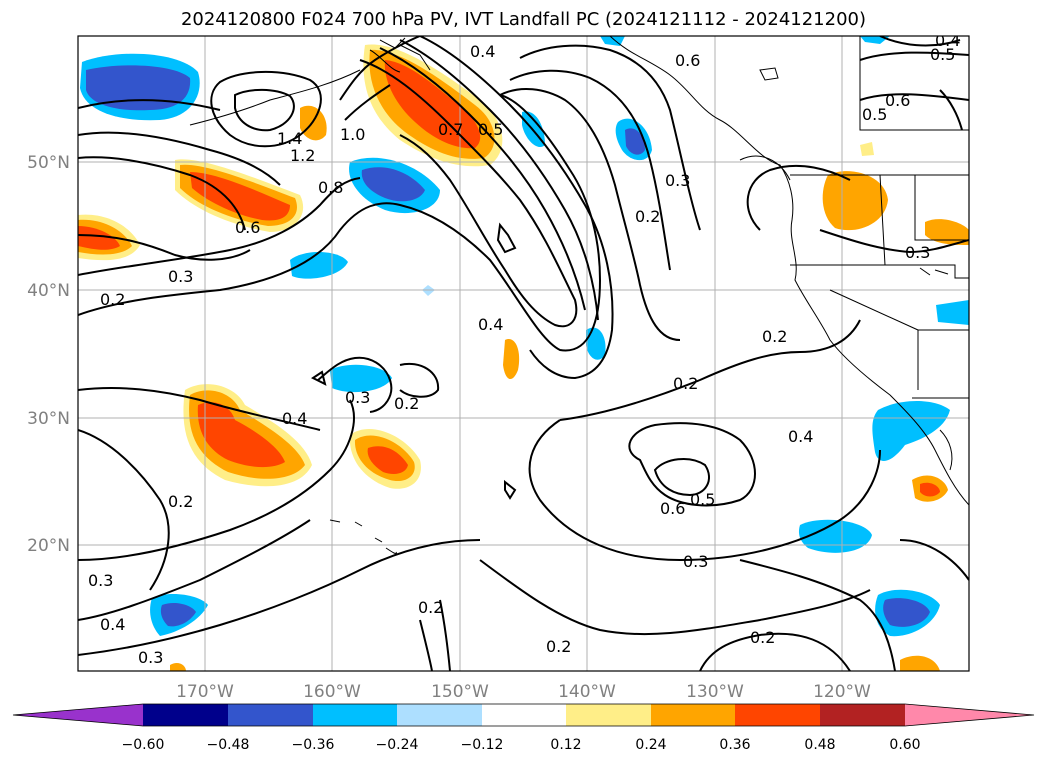 This screenshot has width=1047, height=765. I want to click on lon-label-170w: 170°W, so click(205, 692).